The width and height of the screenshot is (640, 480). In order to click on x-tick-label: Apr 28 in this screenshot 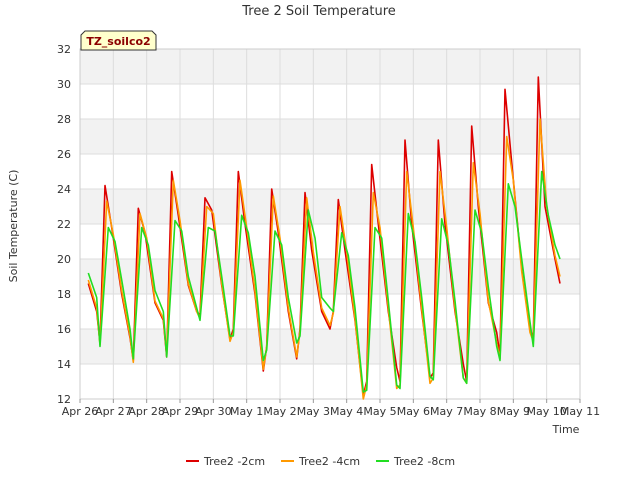, I will do `click(146, 411)`.